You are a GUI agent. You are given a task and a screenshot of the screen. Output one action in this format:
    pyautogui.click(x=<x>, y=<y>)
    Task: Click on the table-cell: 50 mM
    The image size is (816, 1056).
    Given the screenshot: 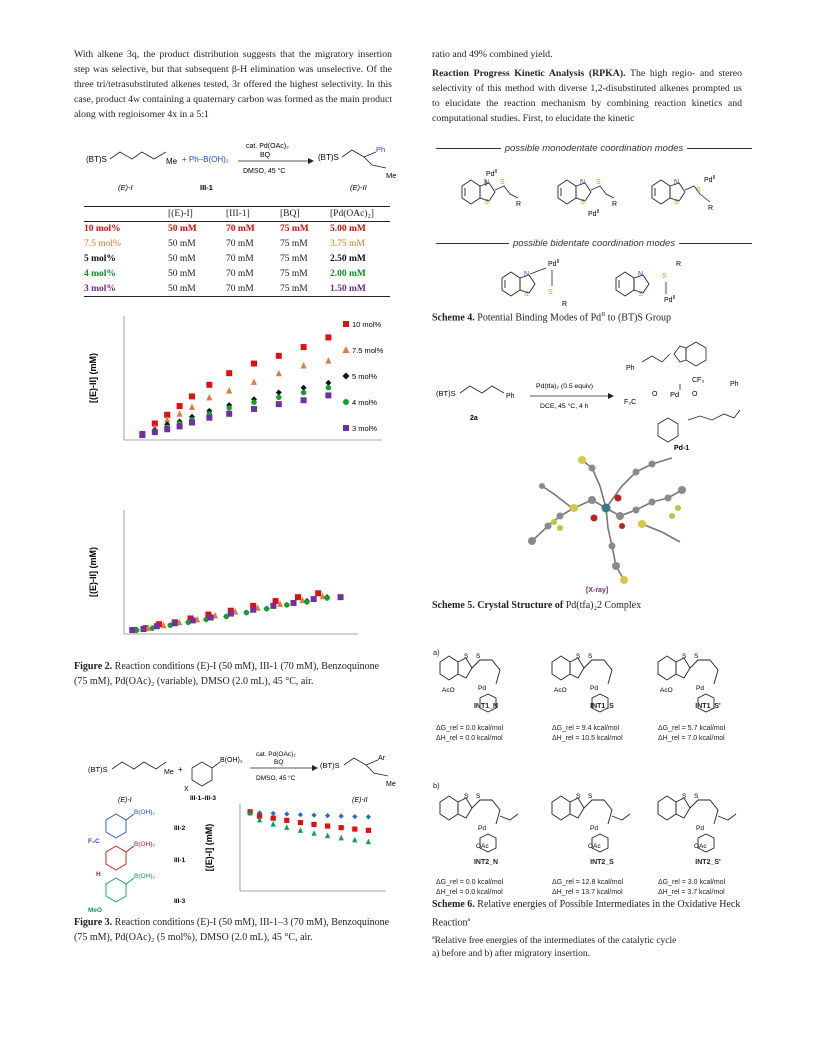 What is the action you would take?
    pyautogui.click(x=182, y=274)
    